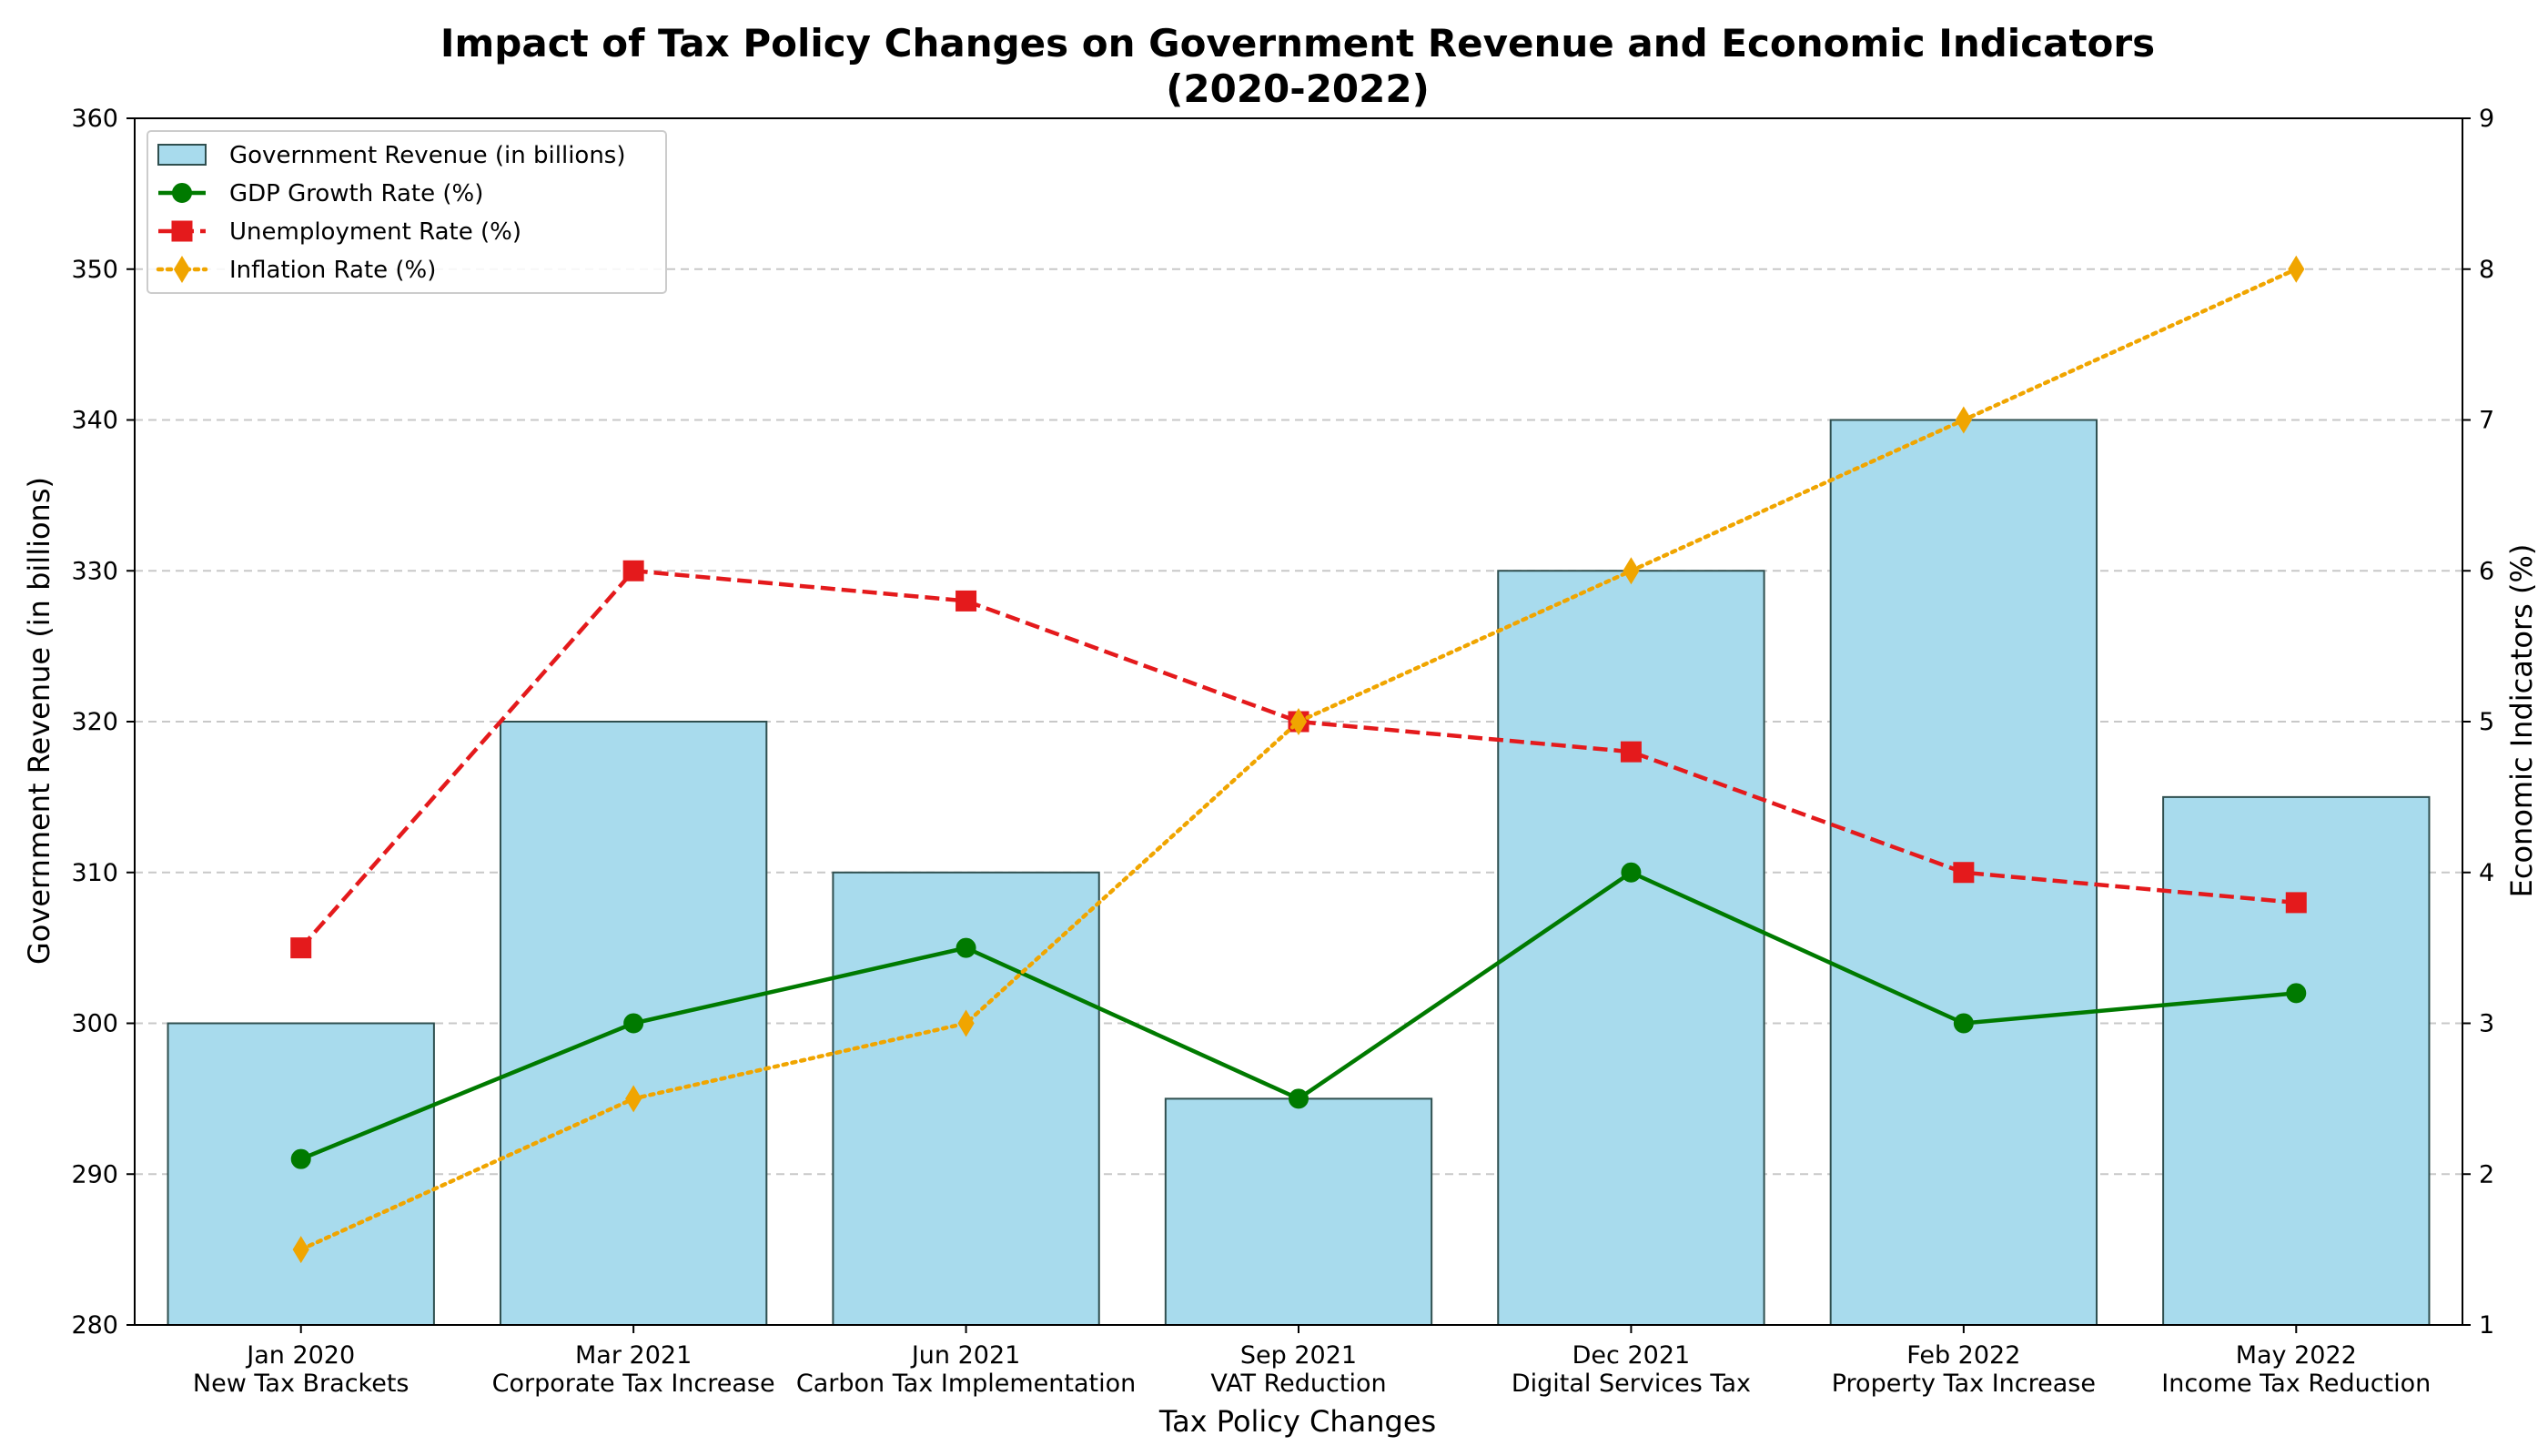 The height and width of the screenshot is (1456, 2548). Describe the element at coordinates (2297, 1355) in the screenshot. I see `x-tick-label-date: May 2022` at that location.